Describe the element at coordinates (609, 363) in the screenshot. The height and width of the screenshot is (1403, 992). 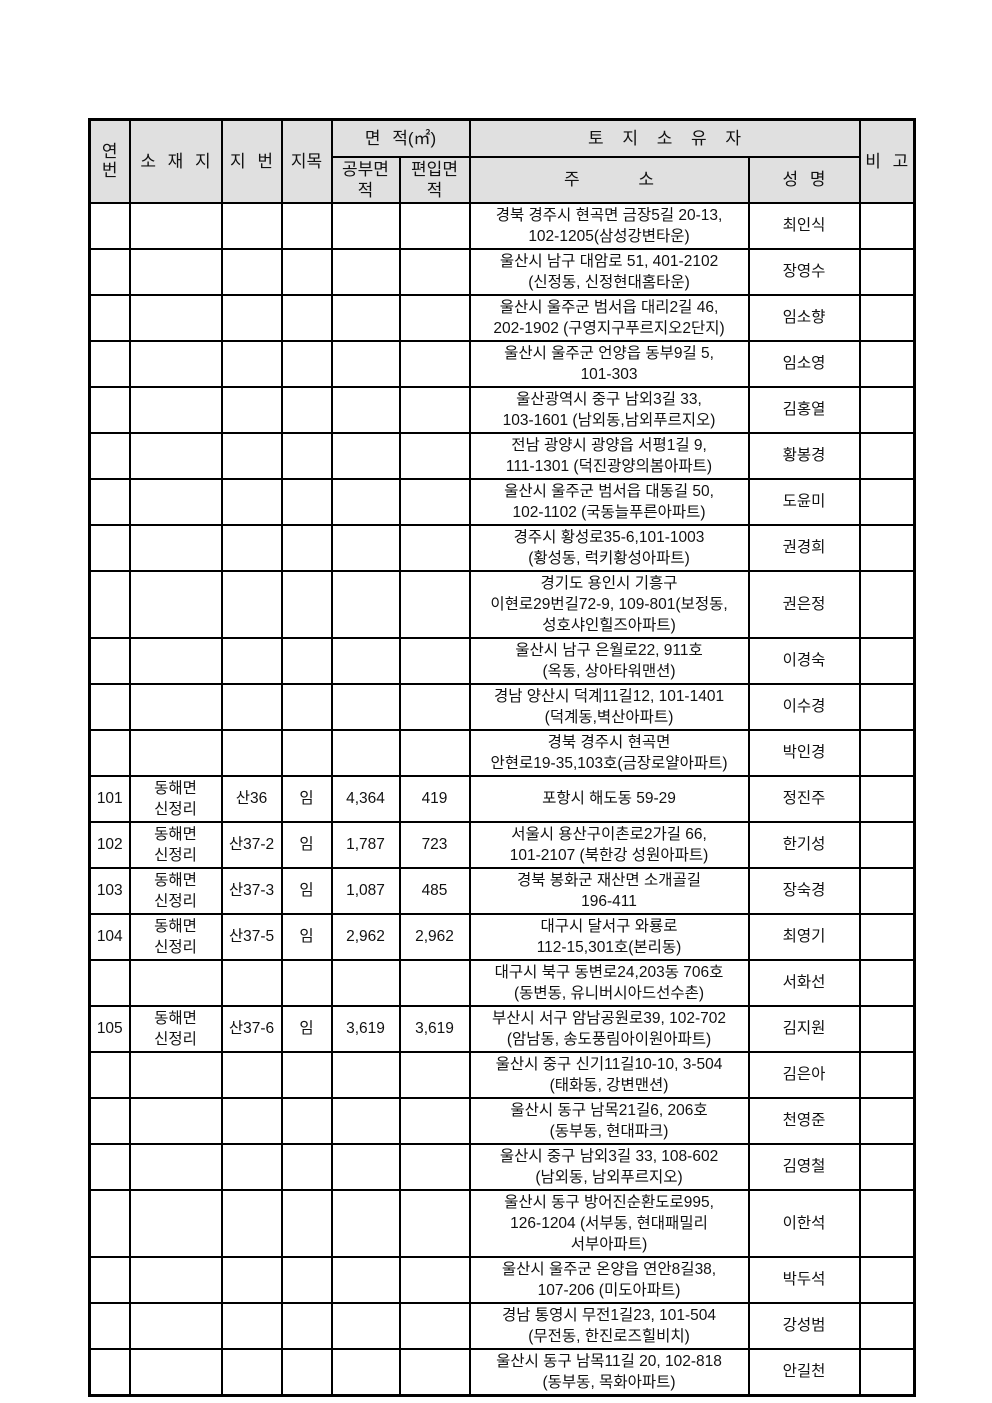
I see `cell-address: 울산시 울주군 언양읍 동부9길 5, 101-303` at that location.